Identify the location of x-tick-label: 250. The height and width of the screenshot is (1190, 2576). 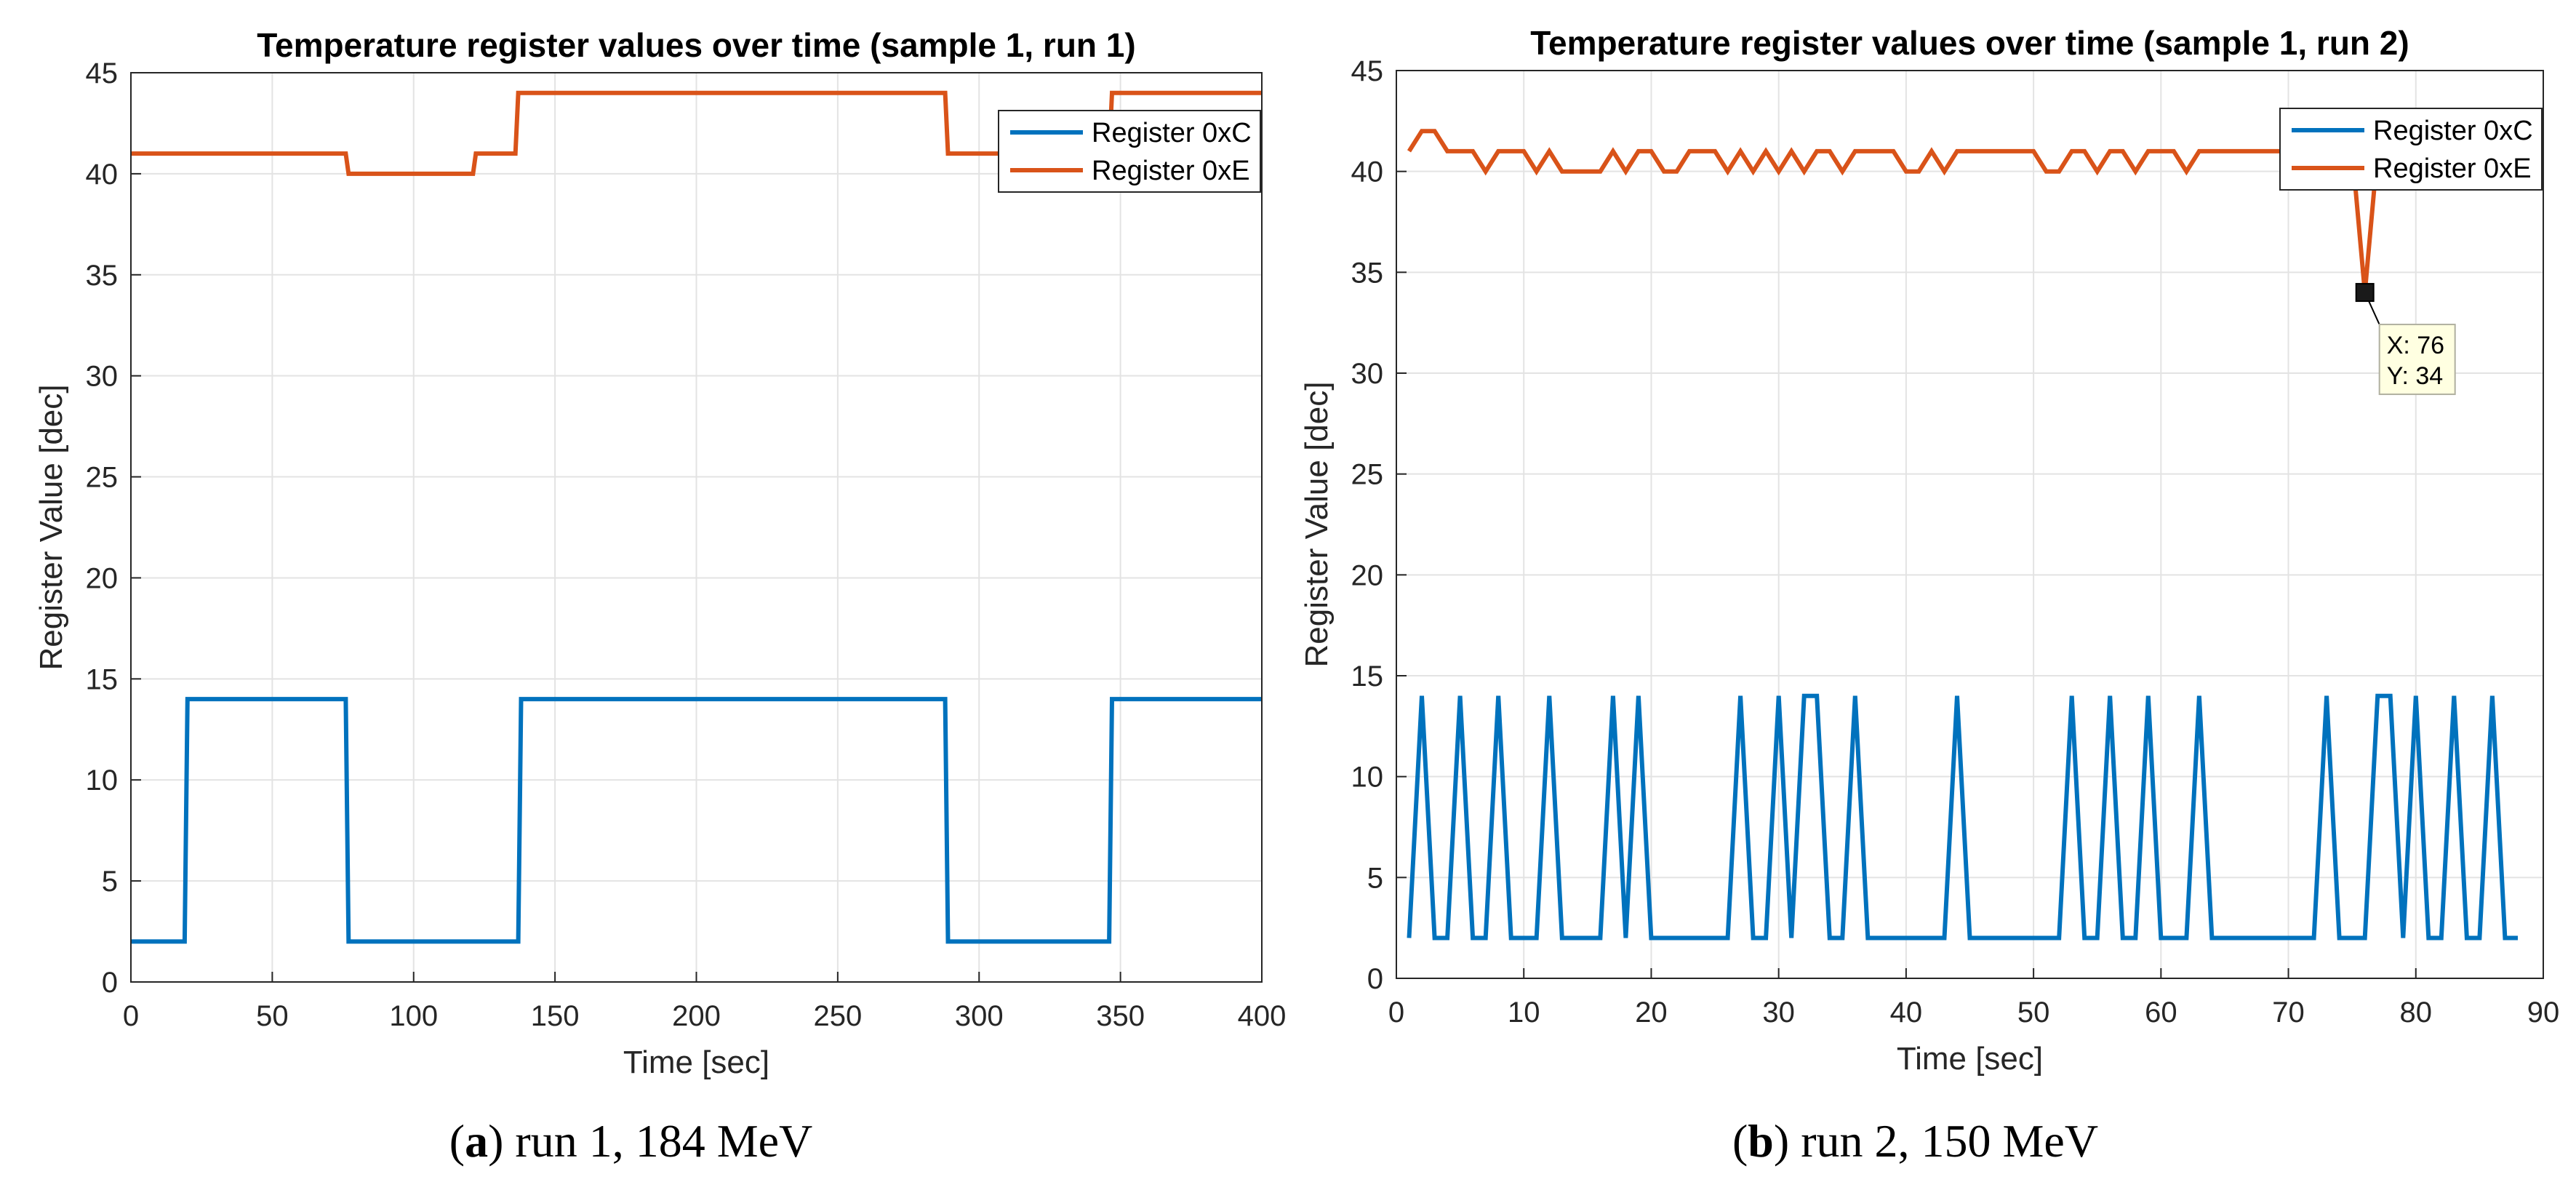
(838, 1016).